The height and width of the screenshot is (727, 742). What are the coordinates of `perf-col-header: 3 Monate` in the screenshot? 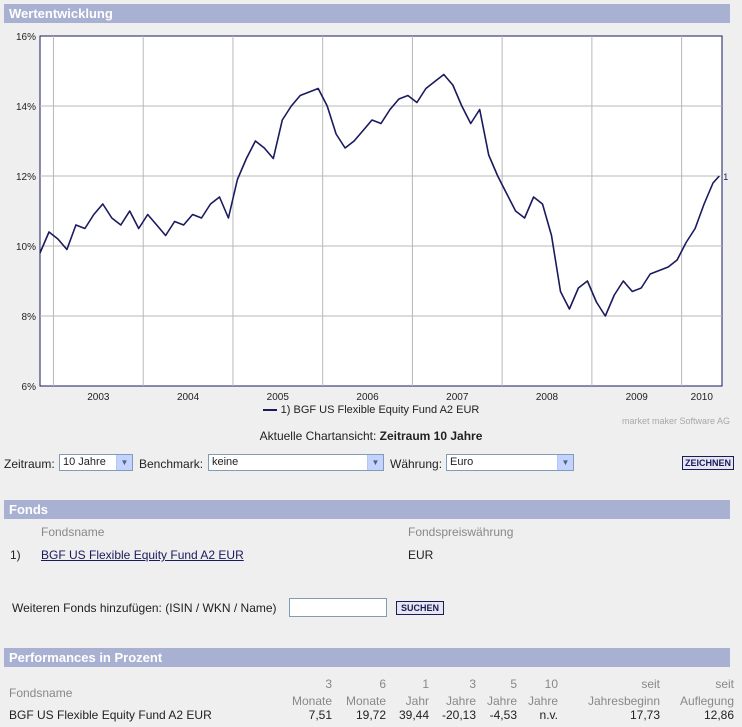 It's located at (287, 692).